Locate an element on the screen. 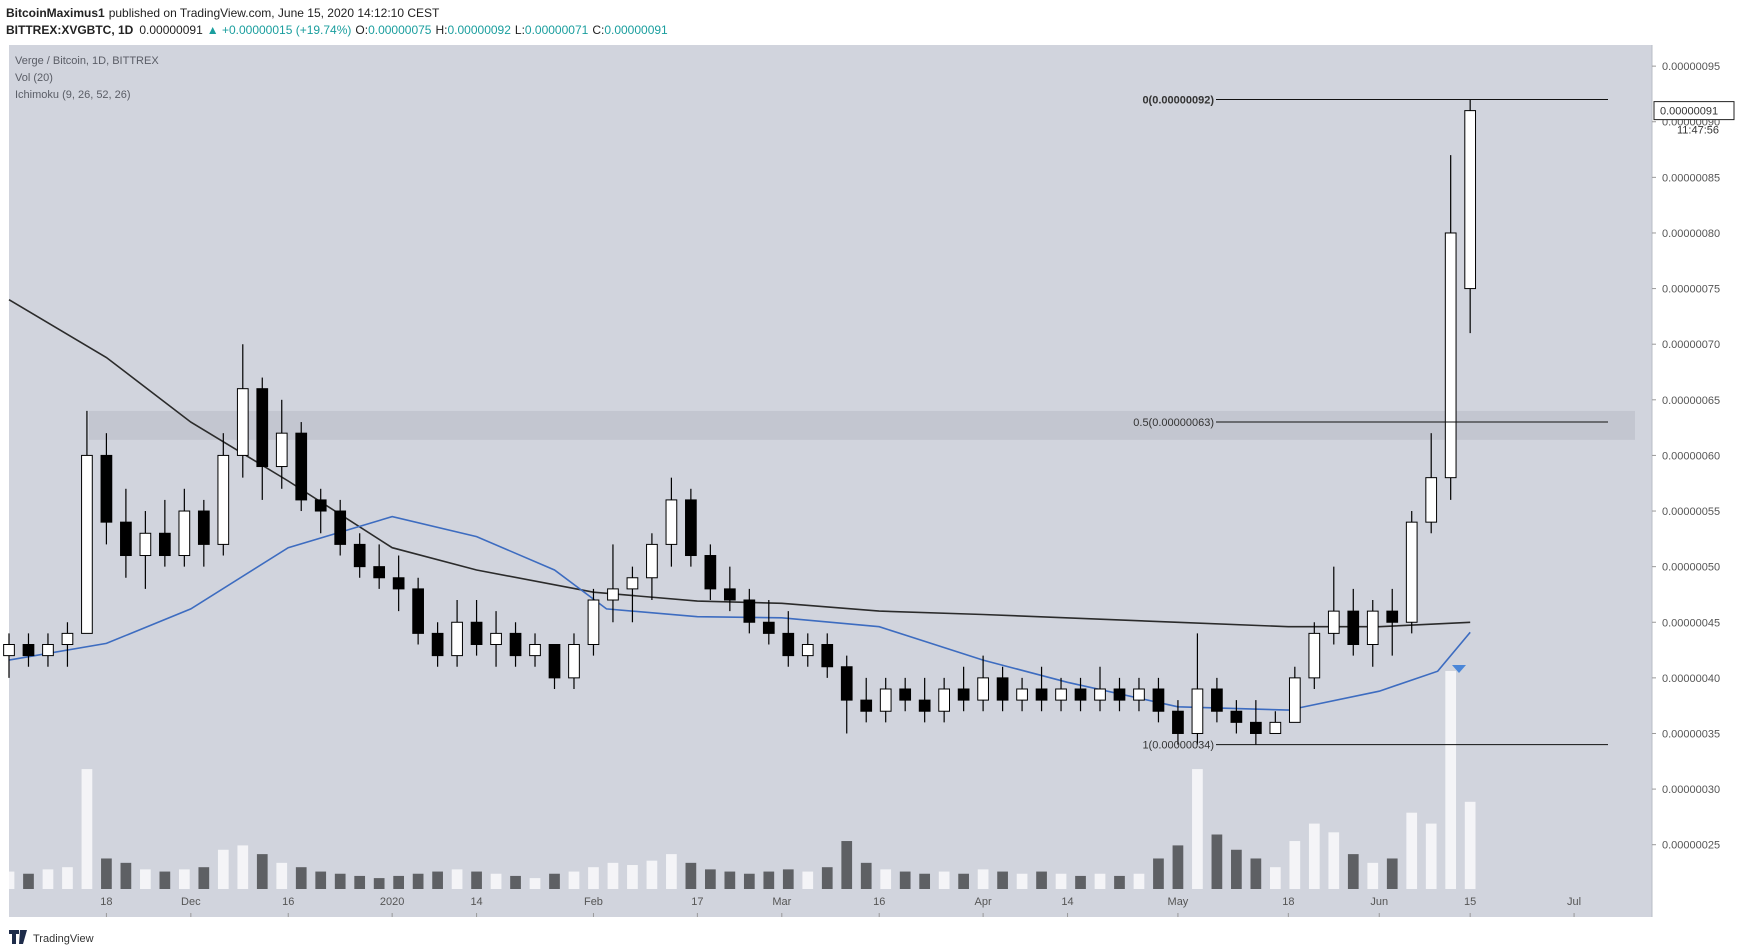 The height and width of the screenshot is (948, 1739). x-tick-label: 14 is located at coordinates (476, 902).